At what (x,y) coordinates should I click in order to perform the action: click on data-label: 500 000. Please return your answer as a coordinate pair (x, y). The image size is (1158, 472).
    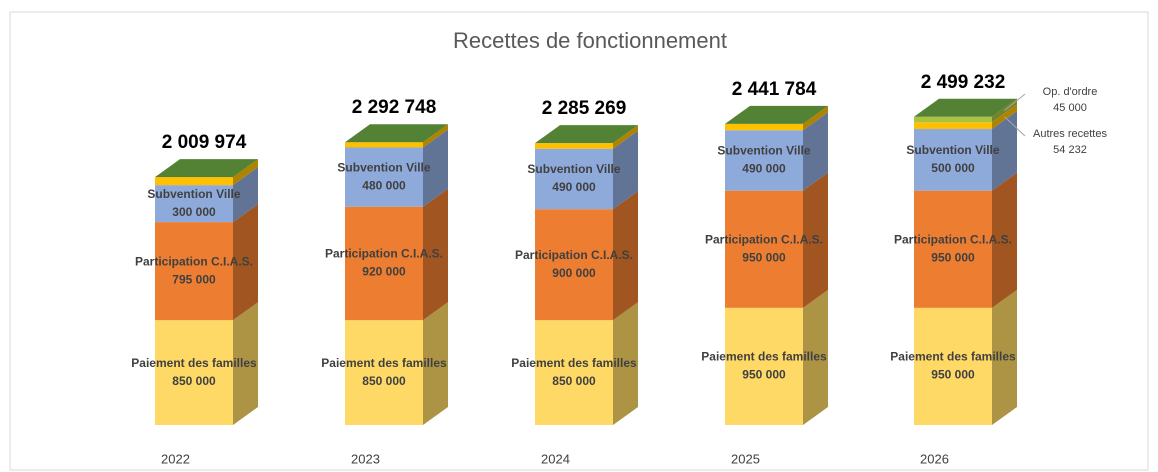
    Looking at the image, I should click on (953, 168).